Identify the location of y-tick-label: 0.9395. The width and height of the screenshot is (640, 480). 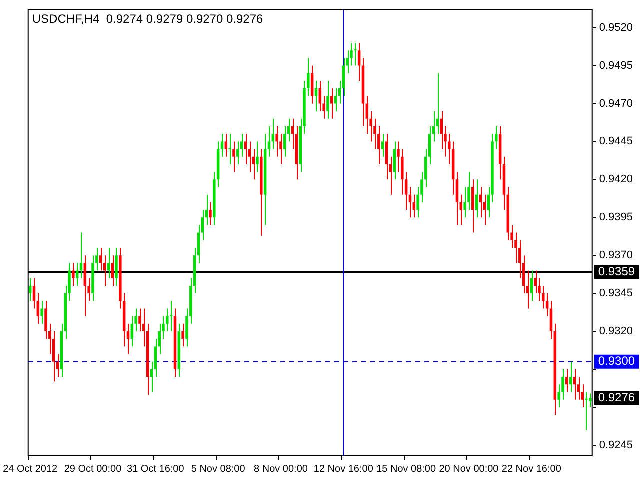
(616, 218).